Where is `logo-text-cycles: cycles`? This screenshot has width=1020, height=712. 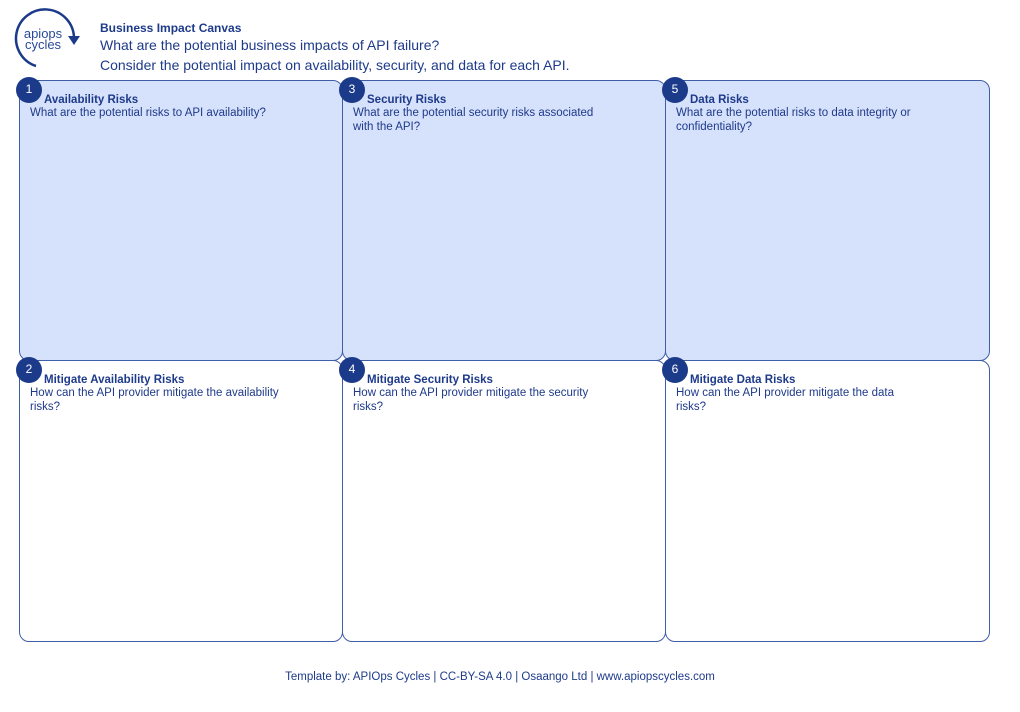 logo-text-cycles: cycles is located at coordinates (43, 44).